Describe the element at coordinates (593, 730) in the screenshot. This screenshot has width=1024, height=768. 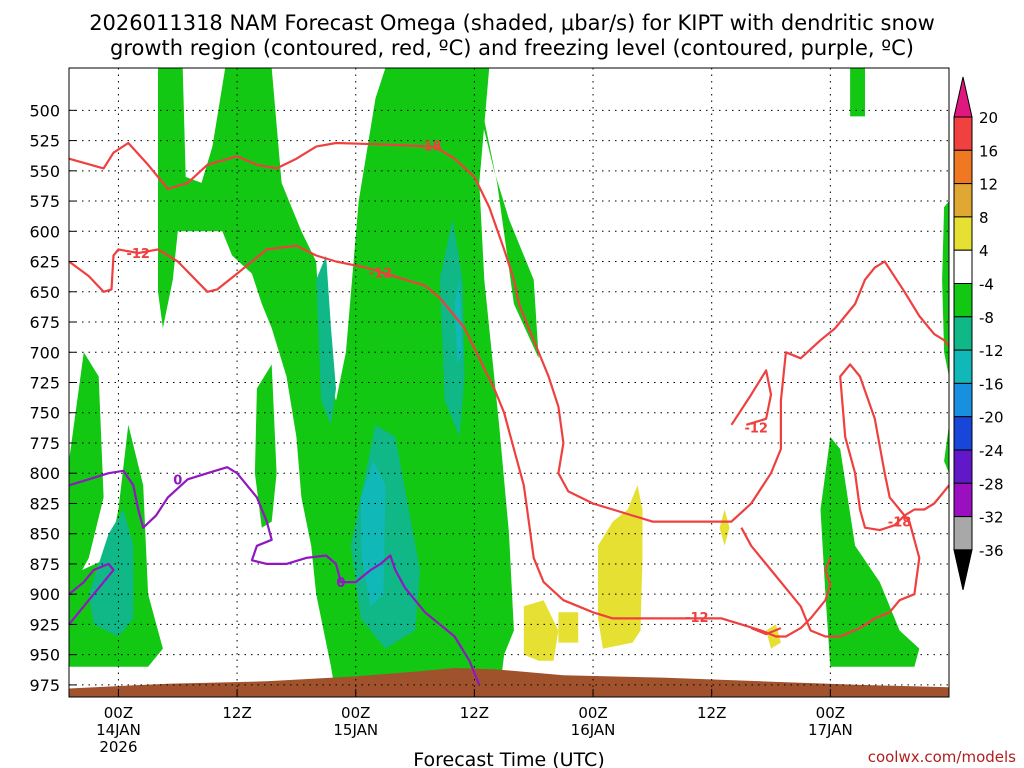
I see `x-tick-label-48-1: 16JAN` at that location.